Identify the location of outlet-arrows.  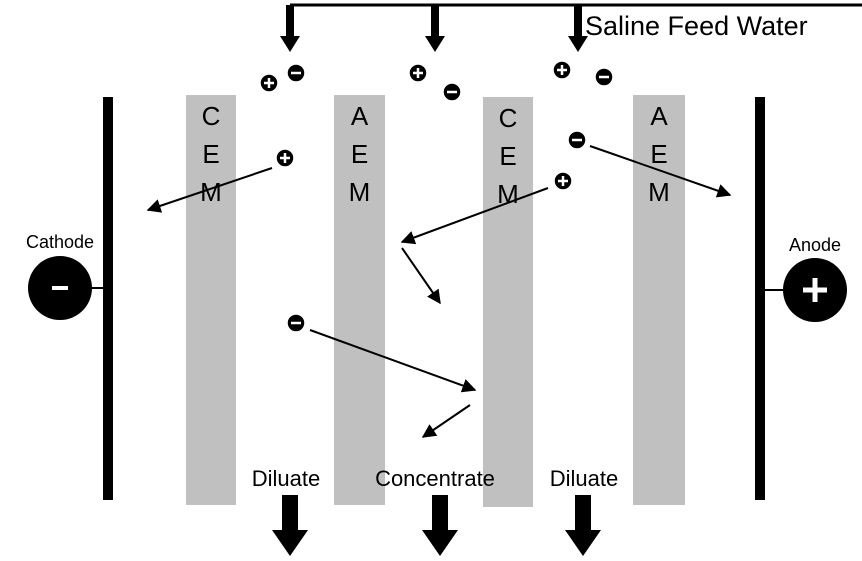
(436, 525).